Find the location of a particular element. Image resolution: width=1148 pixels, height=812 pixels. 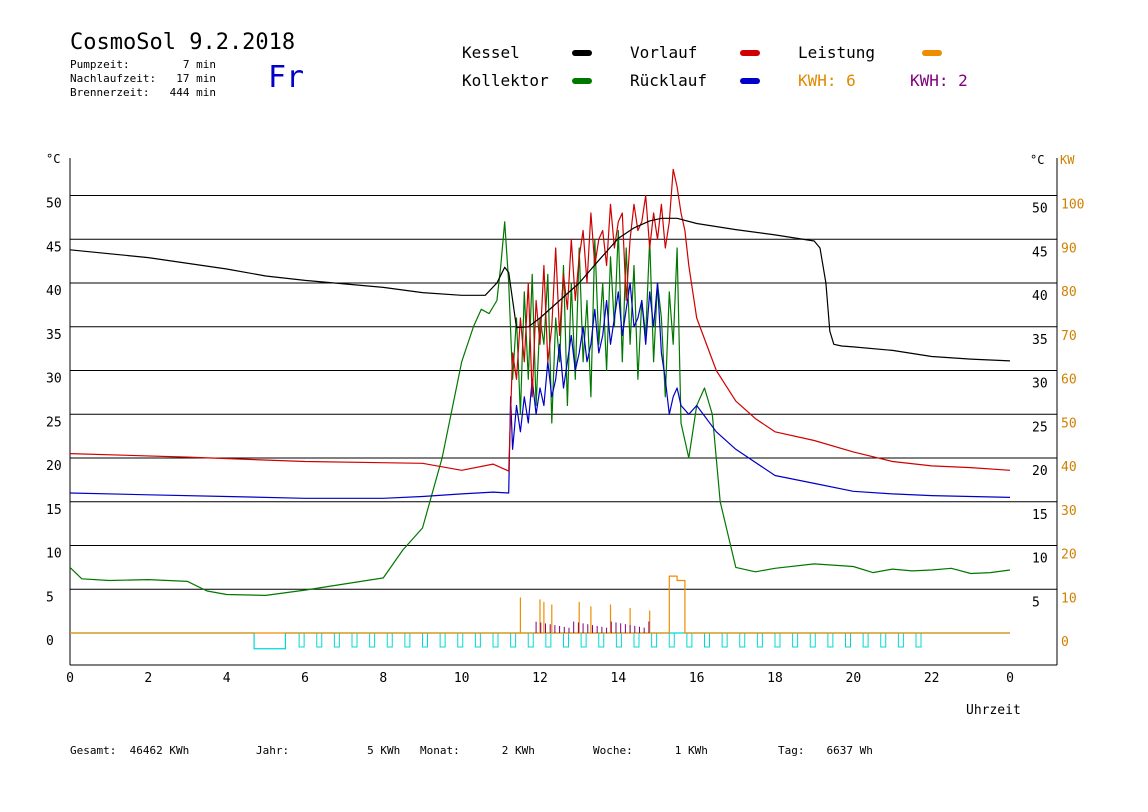

y-tick-left-35: 35 is located at coordinates (54, 335).